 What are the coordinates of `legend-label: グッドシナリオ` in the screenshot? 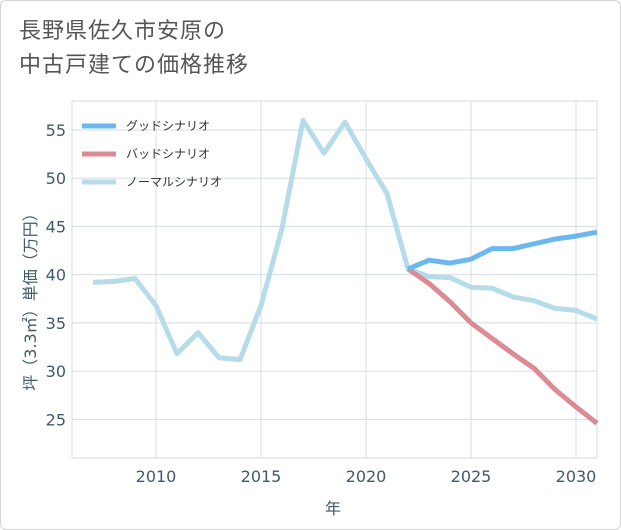 It's located at (168, 126).